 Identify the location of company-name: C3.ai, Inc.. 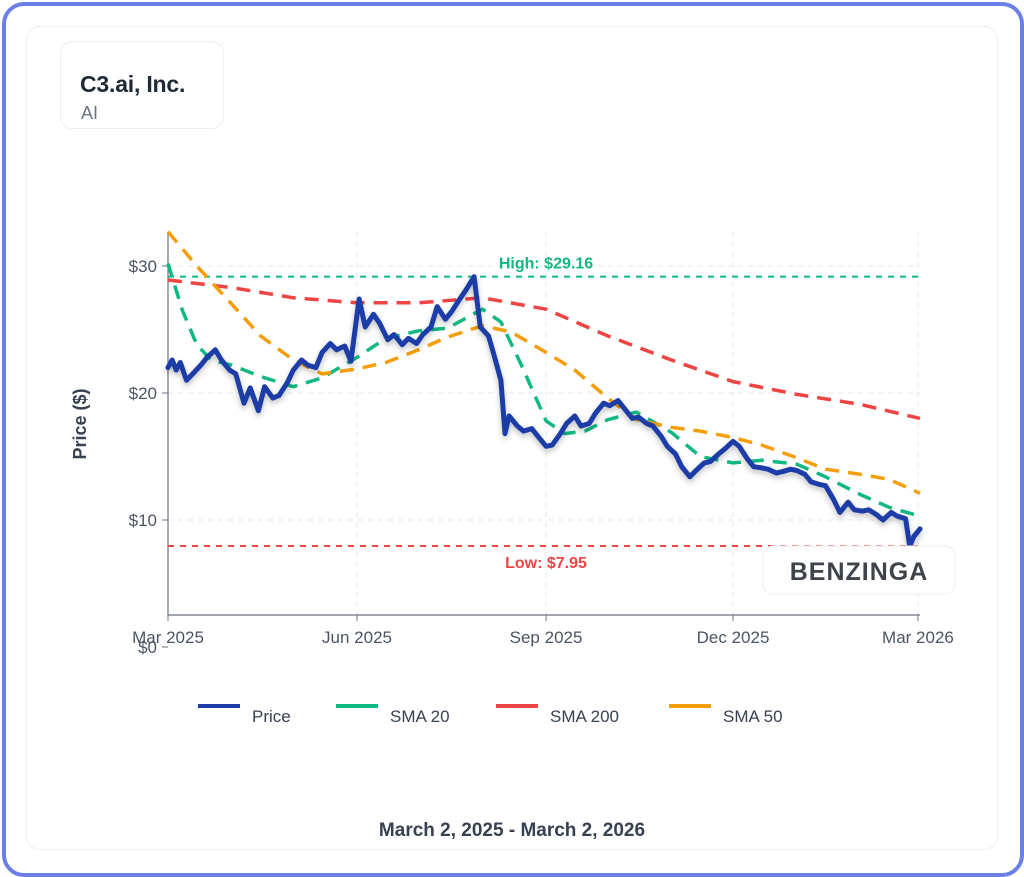
(133, 84).